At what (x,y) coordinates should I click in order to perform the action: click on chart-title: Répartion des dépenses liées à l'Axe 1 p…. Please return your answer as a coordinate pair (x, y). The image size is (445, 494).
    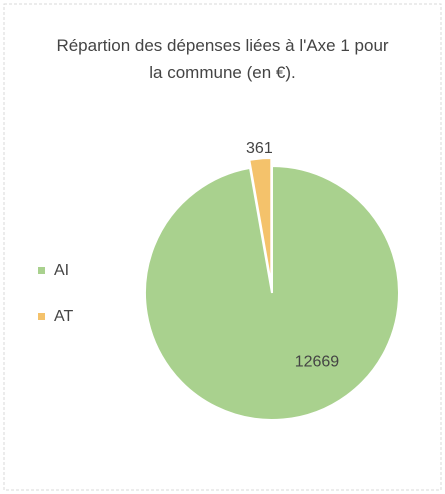
    Looking at the image, I should click on (222, 59).